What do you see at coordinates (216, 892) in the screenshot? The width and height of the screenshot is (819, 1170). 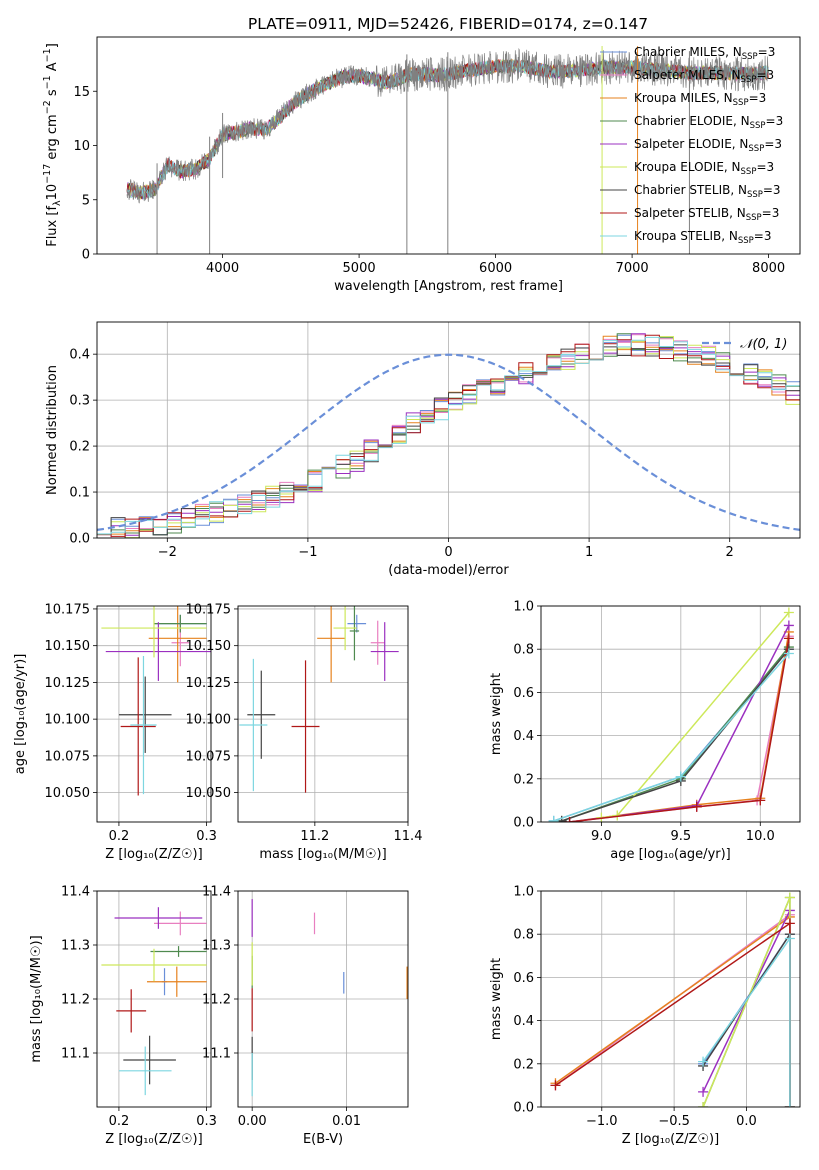 I see `y-tick-label: 11.4` at bounding box center [216, 892].